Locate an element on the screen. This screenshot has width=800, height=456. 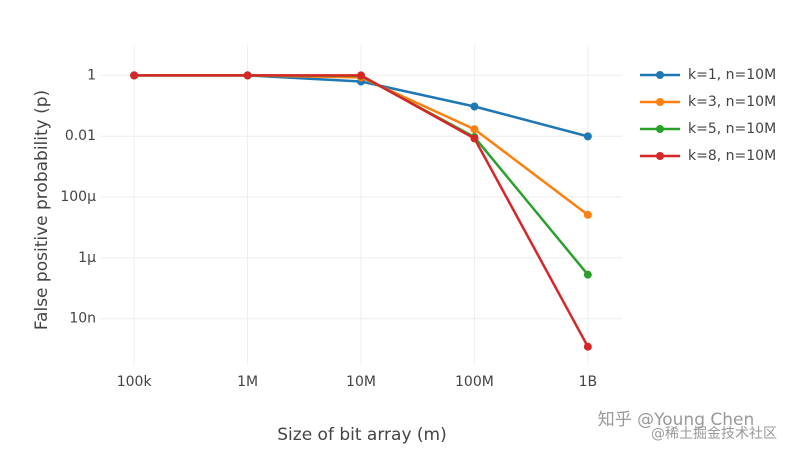
x-tick-label: 1M is located at coordinates (247, 382).